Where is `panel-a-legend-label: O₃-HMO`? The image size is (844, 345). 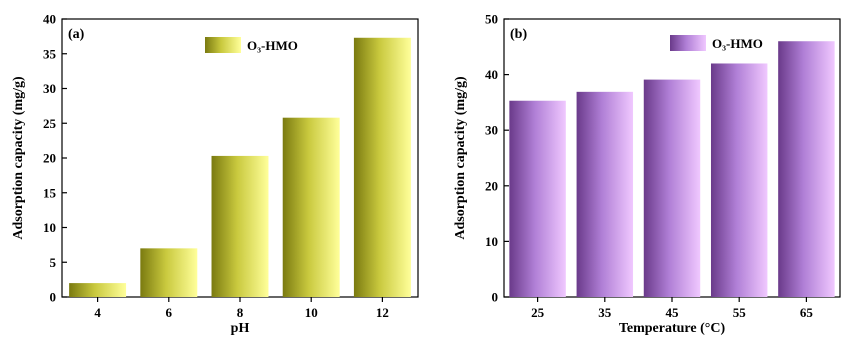
panel-a-legend-label: O₃-HMO is located at coordinates (272, 45).